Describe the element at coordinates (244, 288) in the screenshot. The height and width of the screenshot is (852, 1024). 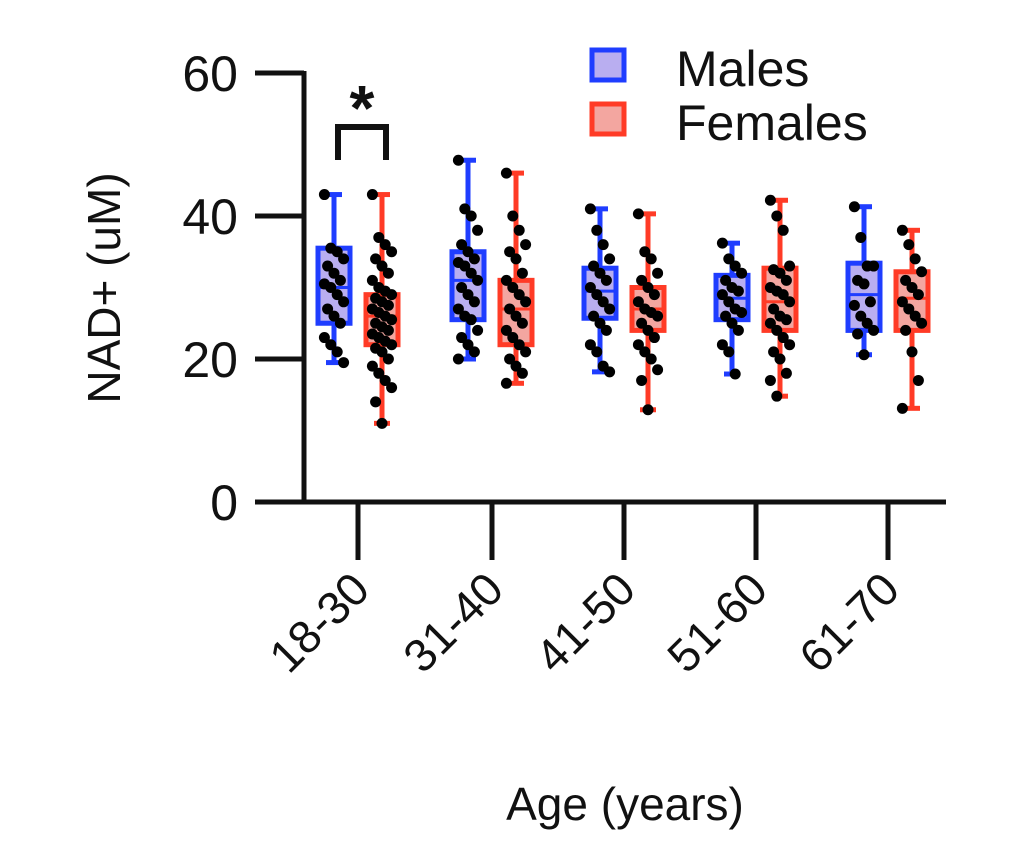
I see `y-axis: 0 20 40 60` at that location.